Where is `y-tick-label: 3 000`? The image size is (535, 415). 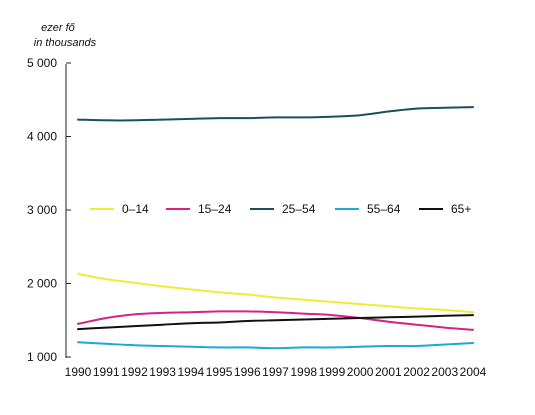 y-tick-label: 3 000 is located at coordinates (42, 210).